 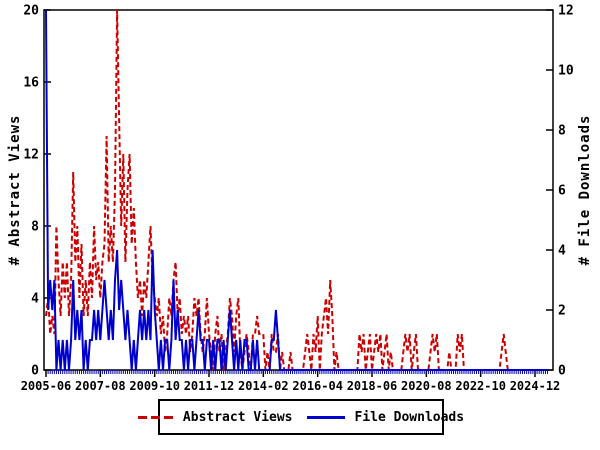 I want to click on legend-label-file-downloads: File Downloads, so click(x=409, y=417).